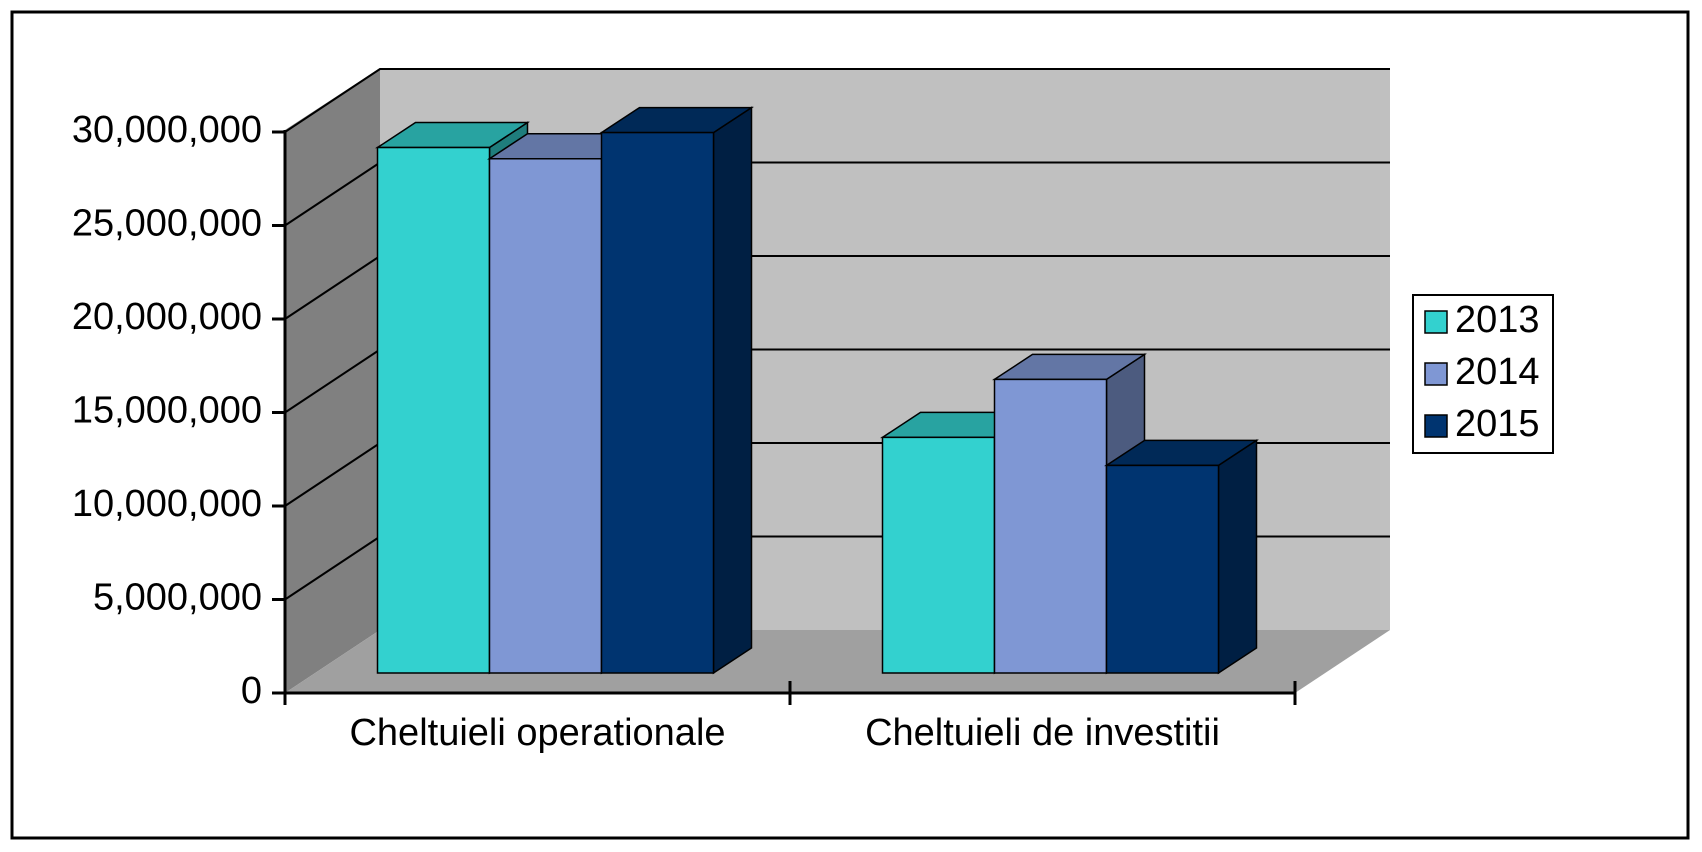 This screenshot has width=1702, height=852. What do you see at coordinates (537, 733) in the screenshot?
I see `x-tick-label: Cheltuieli operationale` at bounding box center [537, 733].